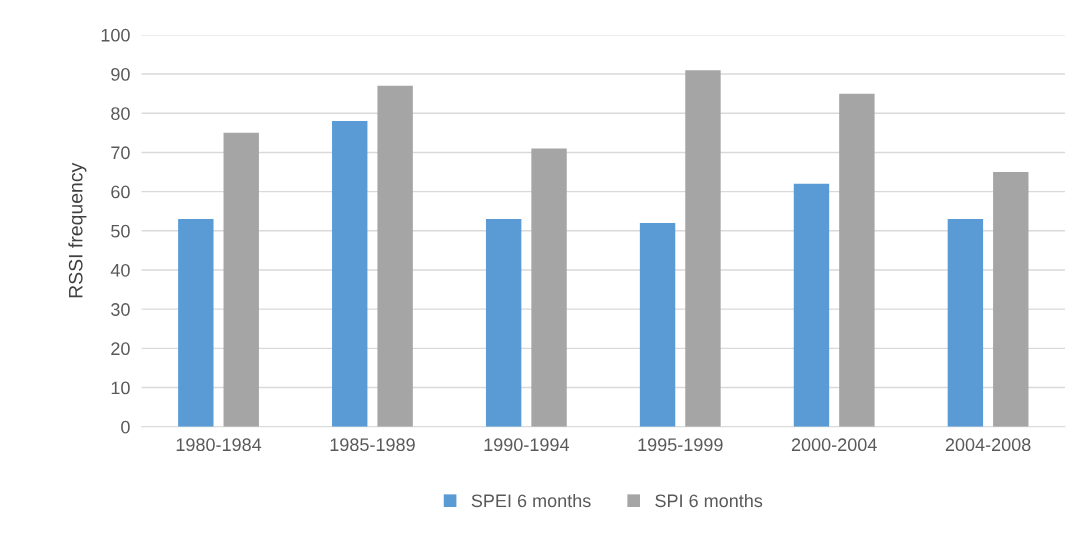 This screenshot has width=1089, height=545. What do you see at coordinates (709, 500) in the screenshot?
I see `legend-label: SPI 6 months` at bounding box center [709, 500].